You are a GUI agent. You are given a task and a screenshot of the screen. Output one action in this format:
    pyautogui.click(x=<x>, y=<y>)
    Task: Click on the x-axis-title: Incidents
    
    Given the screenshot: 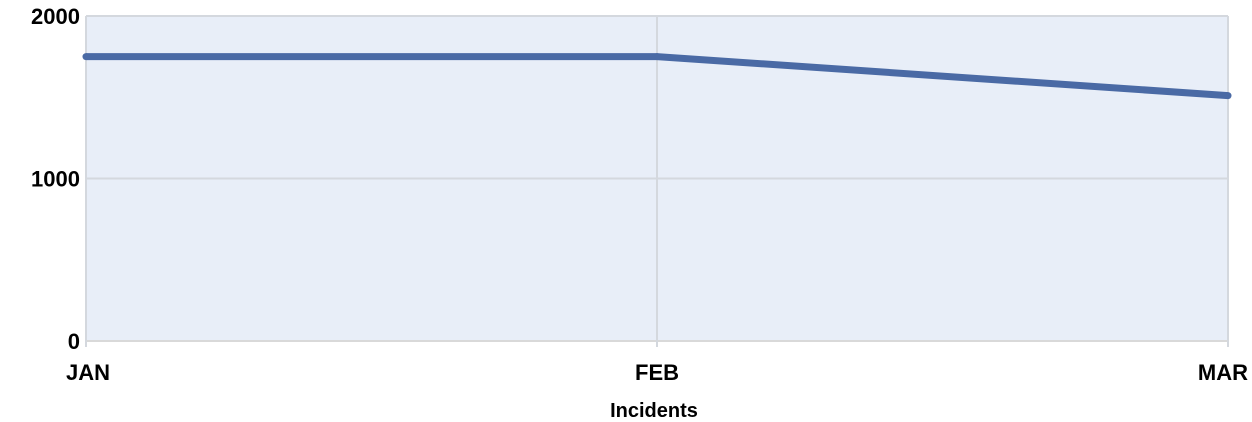 What is the action you would take?
    pyautogui.click(x=654, y=411)
    